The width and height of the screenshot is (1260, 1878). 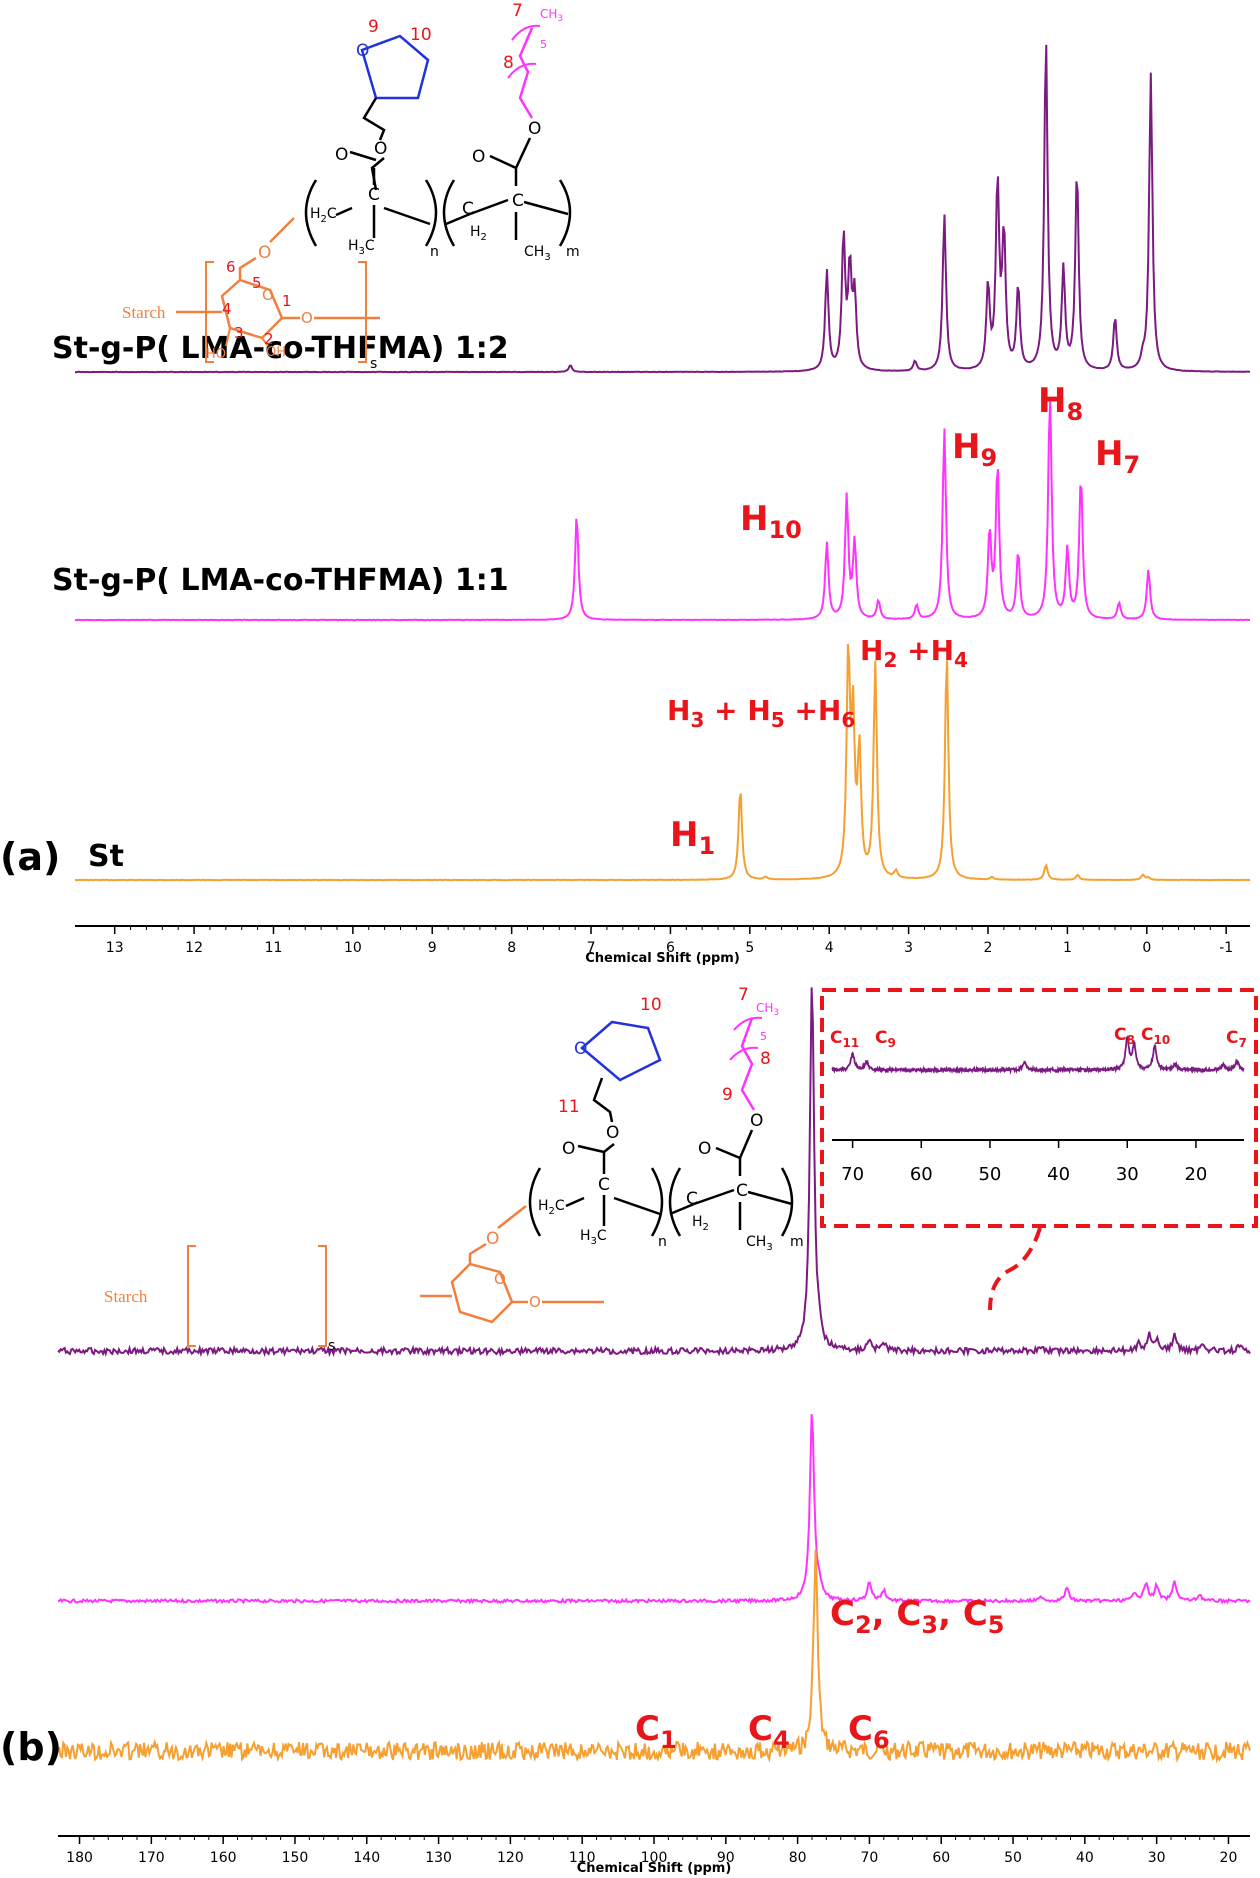 I want to click on chain-number-7: 7, so click(x=517, y=11).